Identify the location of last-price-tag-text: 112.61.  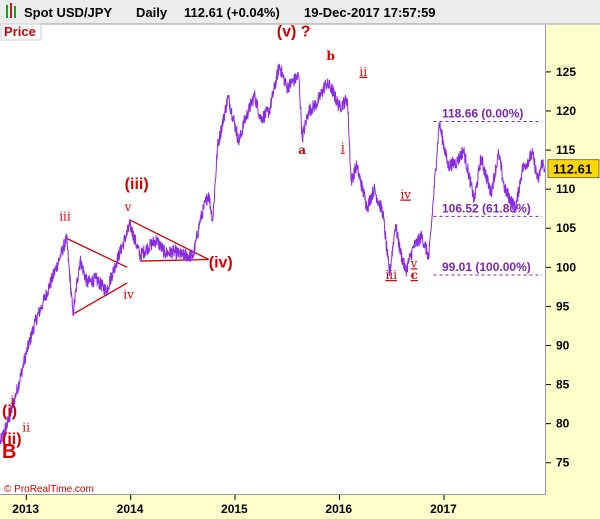
(572, 169).